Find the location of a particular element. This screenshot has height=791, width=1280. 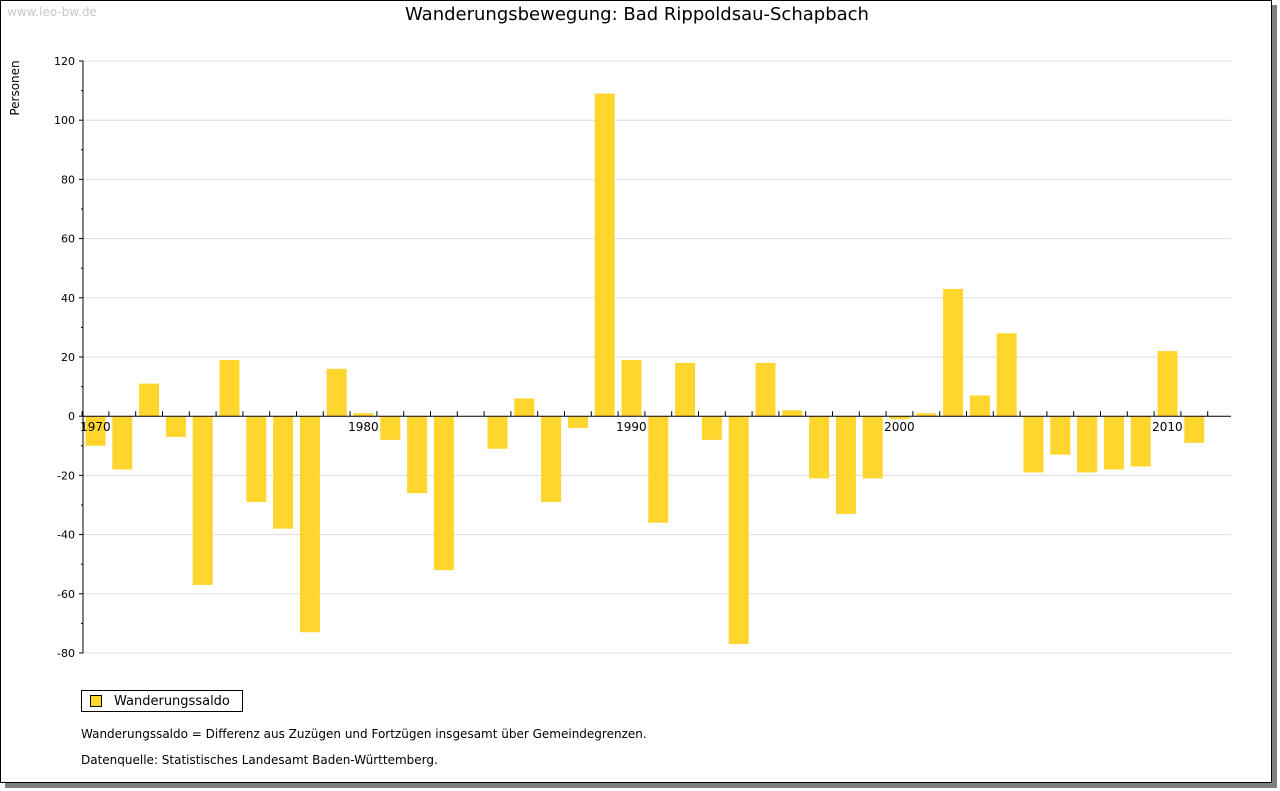

y-tick-label: 120 is located at coordinates (64, 61).